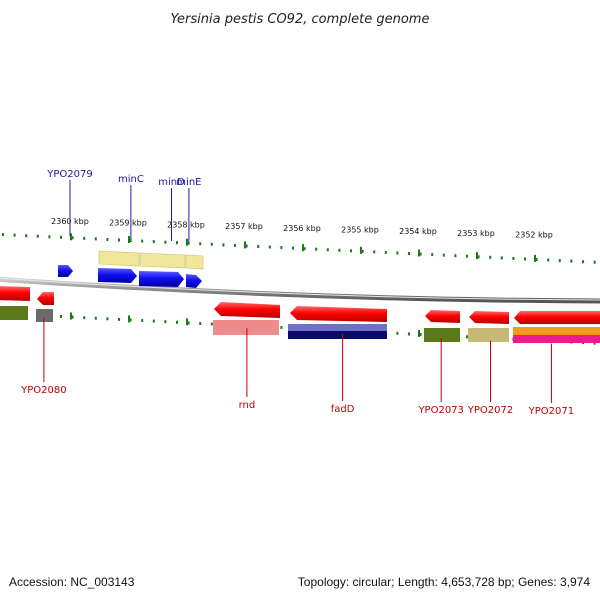  What do you see at coordinates (490, 410) in the screenshot?
I see `gene-label-ypo2072: YPO2072` at bounding box center [490, 410].